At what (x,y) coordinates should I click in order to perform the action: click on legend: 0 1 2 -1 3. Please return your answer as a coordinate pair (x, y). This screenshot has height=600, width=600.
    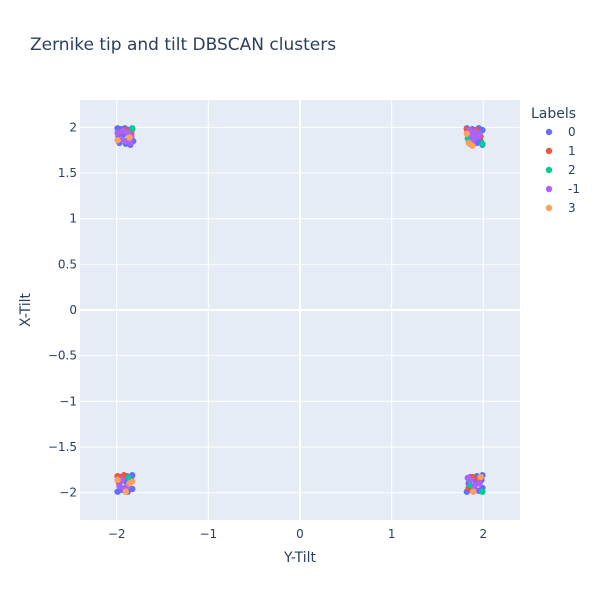
    Looking at the image, I should click on (562, 170).